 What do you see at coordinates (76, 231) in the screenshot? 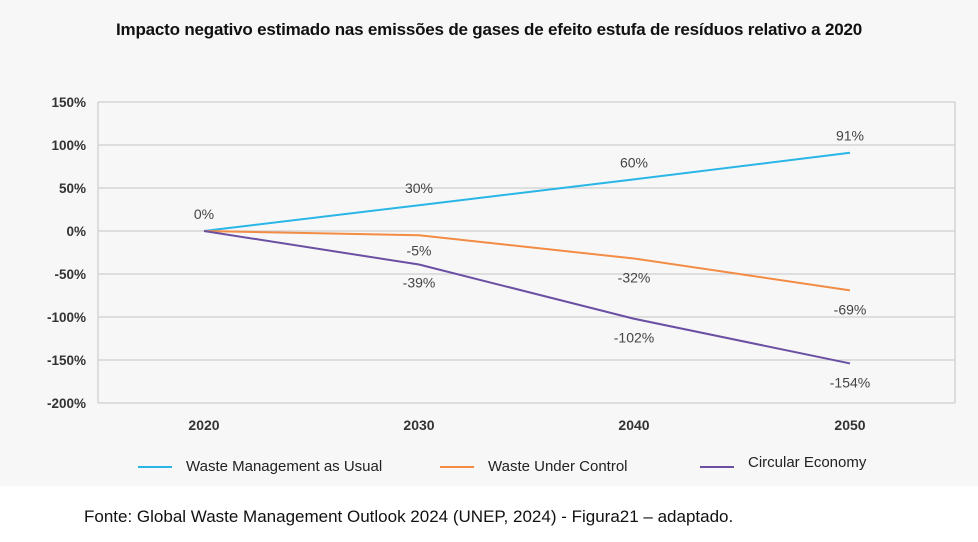
I see `y-tick-label: 0%` at bounding box center [76, 231].